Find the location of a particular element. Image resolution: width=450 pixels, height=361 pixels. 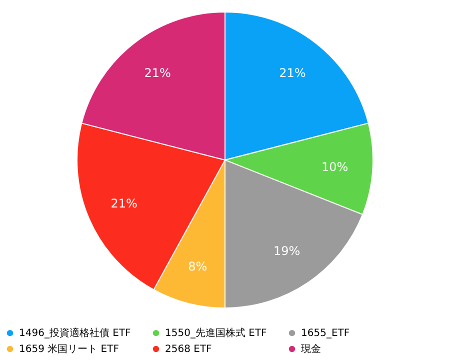

legend-label: 1655_ETF is located at coordinates (325, 334).